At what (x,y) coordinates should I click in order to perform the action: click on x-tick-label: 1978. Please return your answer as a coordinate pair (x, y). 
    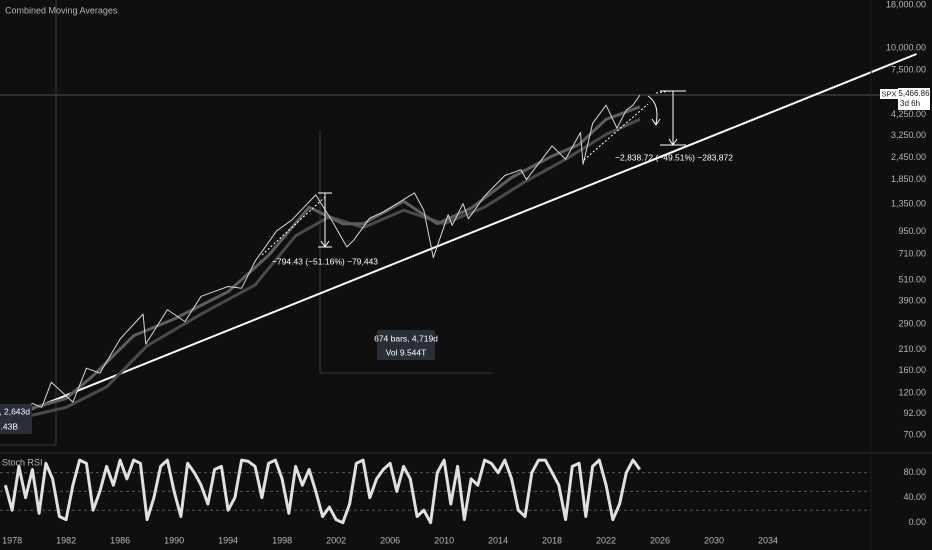
    Looking at the image, I should click on (12, 540).